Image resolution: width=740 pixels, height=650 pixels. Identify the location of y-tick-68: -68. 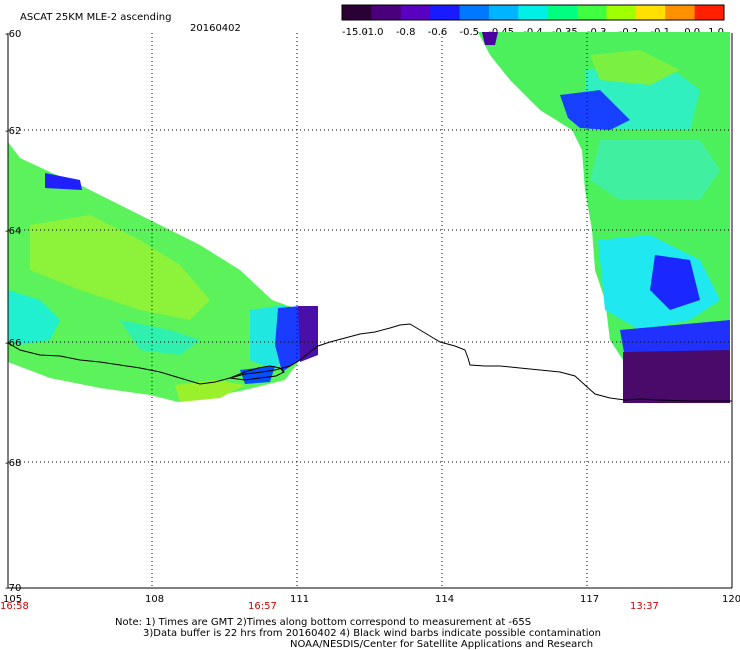
(13, 463).